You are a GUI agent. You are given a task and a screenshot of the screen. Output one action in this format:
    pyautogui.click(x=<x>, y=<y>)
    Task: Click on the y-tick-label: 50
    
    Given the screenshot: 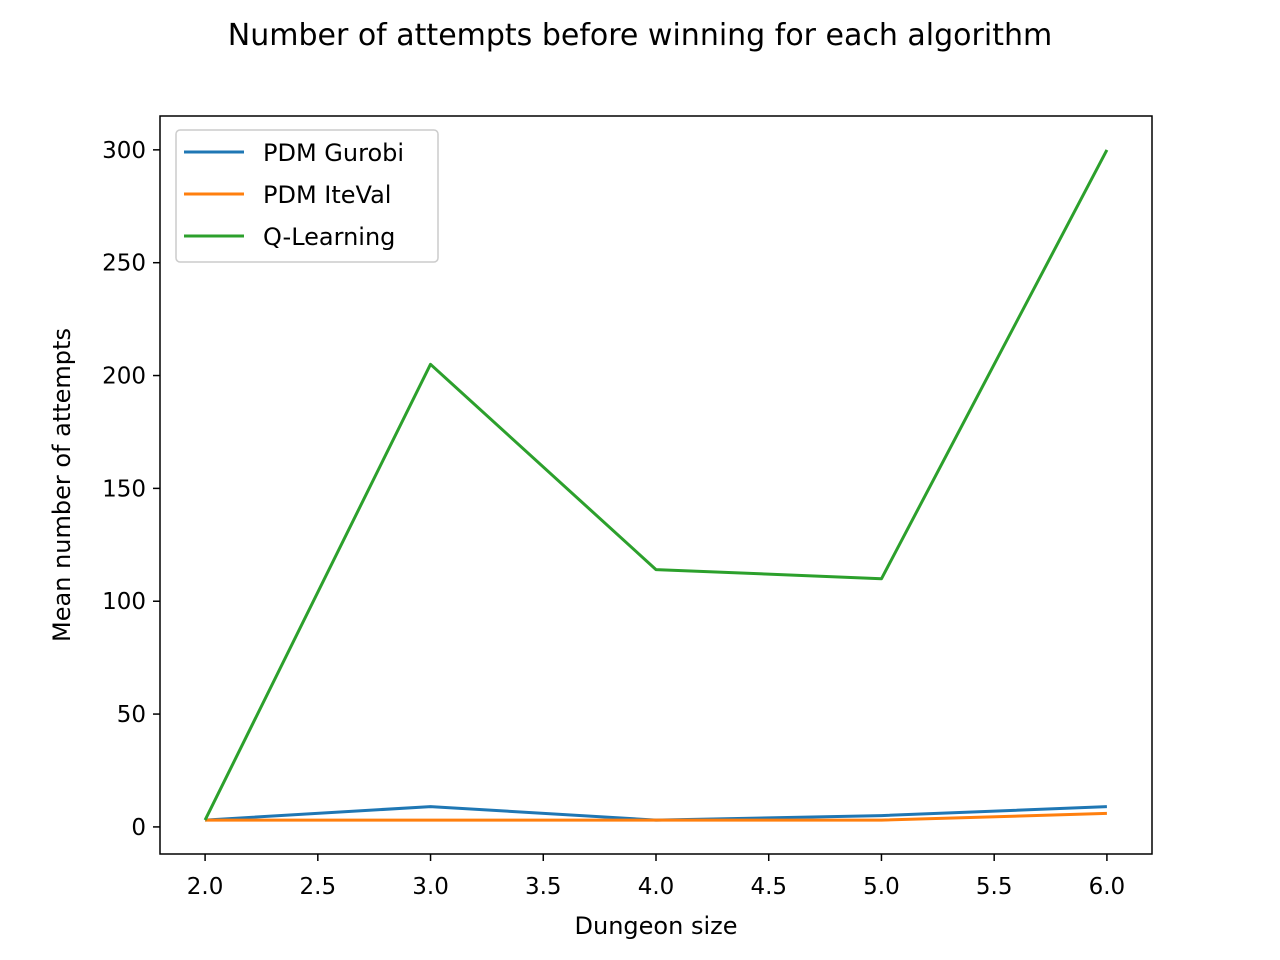 What is the action you would take?
    pyautogui.click(x=131, y=715)
    